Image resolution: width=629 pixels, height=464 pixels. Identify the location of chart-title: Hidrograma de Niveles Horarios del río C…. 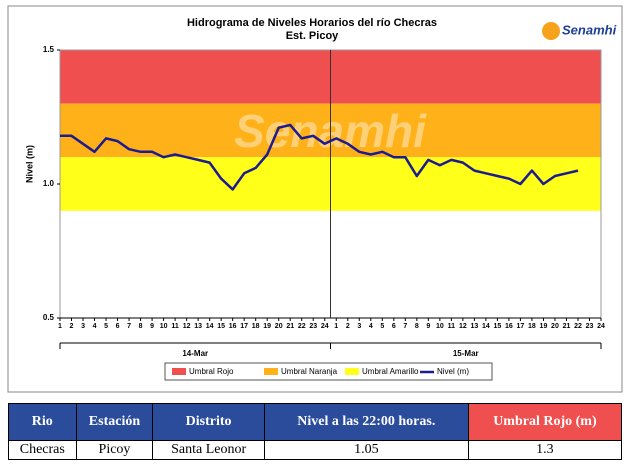
(312, 23).